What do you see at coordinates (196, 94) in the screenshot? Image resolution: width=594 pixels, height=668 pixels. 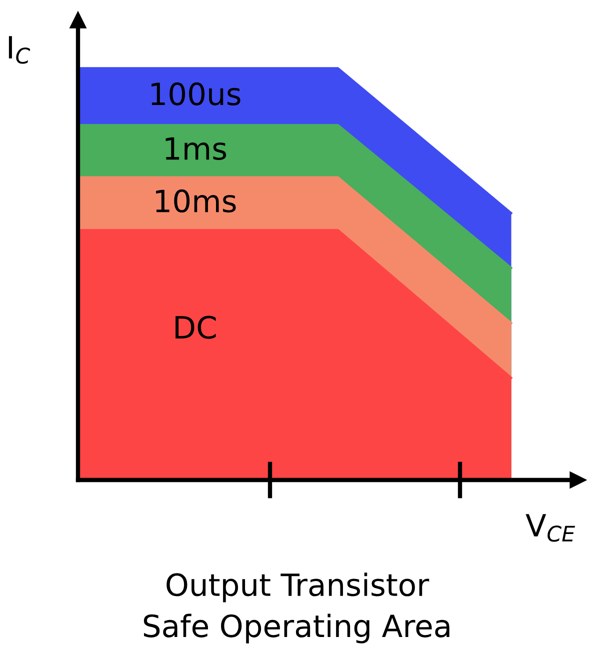 I see `series-label: 100us` at bounding box center [196, 94].